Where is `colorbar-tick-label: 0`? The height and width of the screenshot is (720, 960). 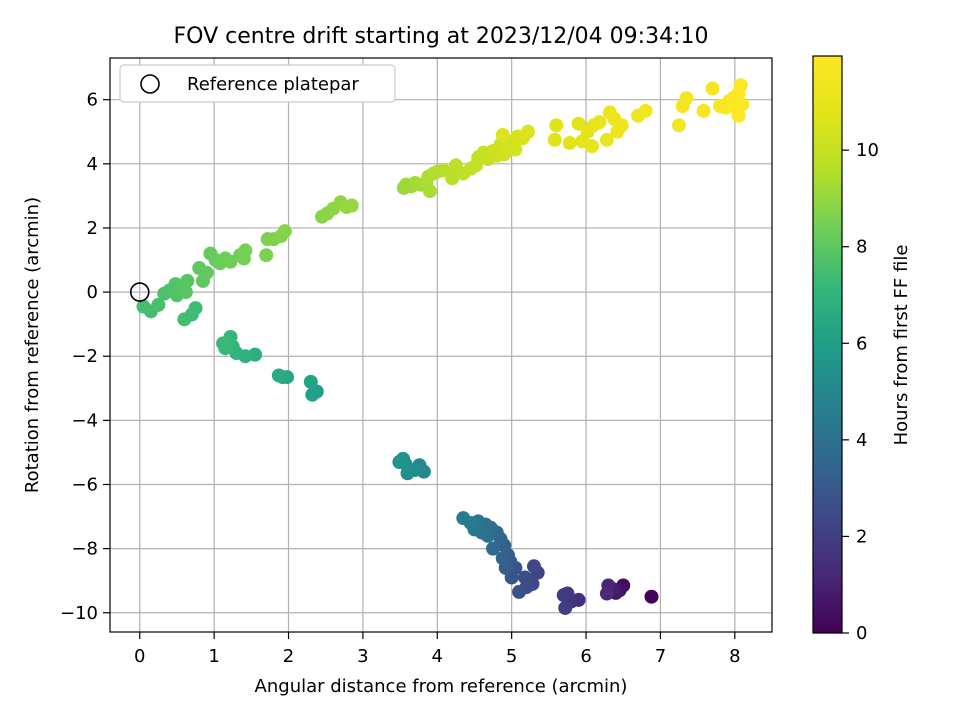
colorbar-tick-label: 0 is located at coordinates (861, 633).